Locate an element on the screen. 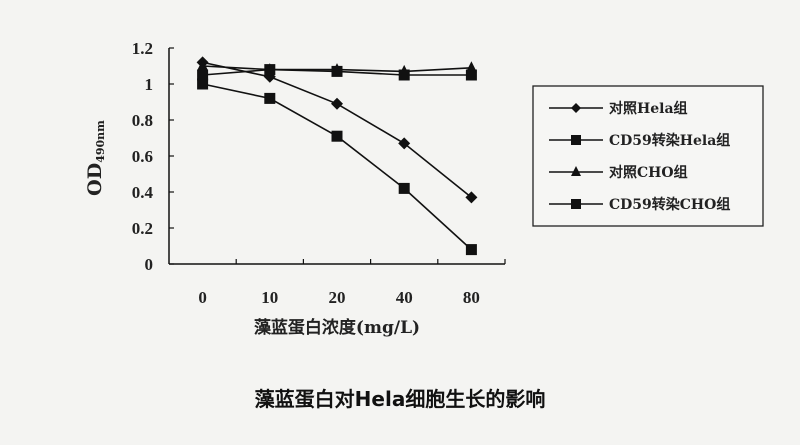 The width and height of the screenshot is (800, 445). y-tick-label: 0.4 is located at coordinates (143, 192).